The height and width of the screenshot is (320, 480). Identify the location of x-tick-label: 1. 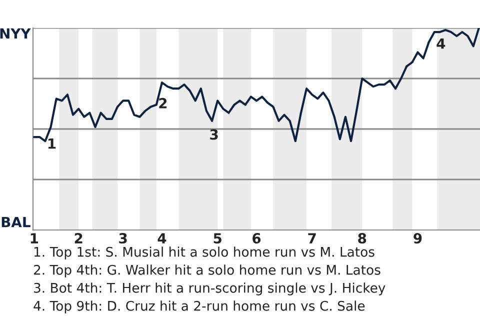
(34, 238).